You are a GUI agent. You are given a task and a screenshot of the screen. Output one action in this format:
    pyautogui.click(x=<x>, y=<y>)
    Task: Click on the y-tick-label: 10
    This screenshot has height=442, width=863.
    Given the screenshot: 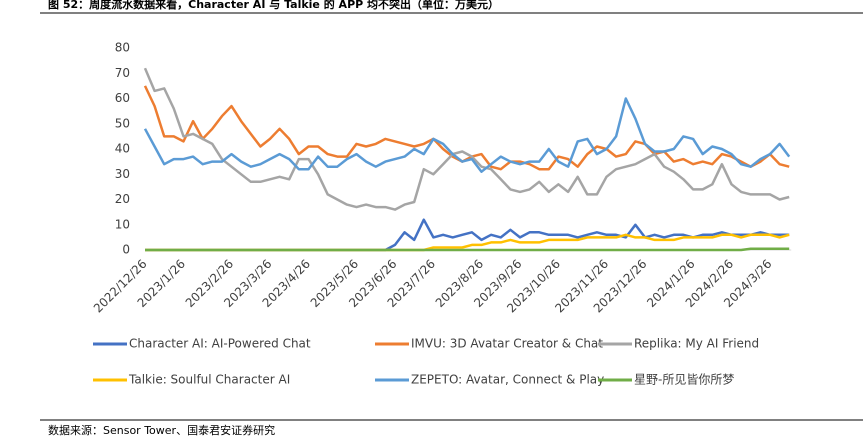 What is the action you would take?
    pyautogui.click(x=122, y=224)
    